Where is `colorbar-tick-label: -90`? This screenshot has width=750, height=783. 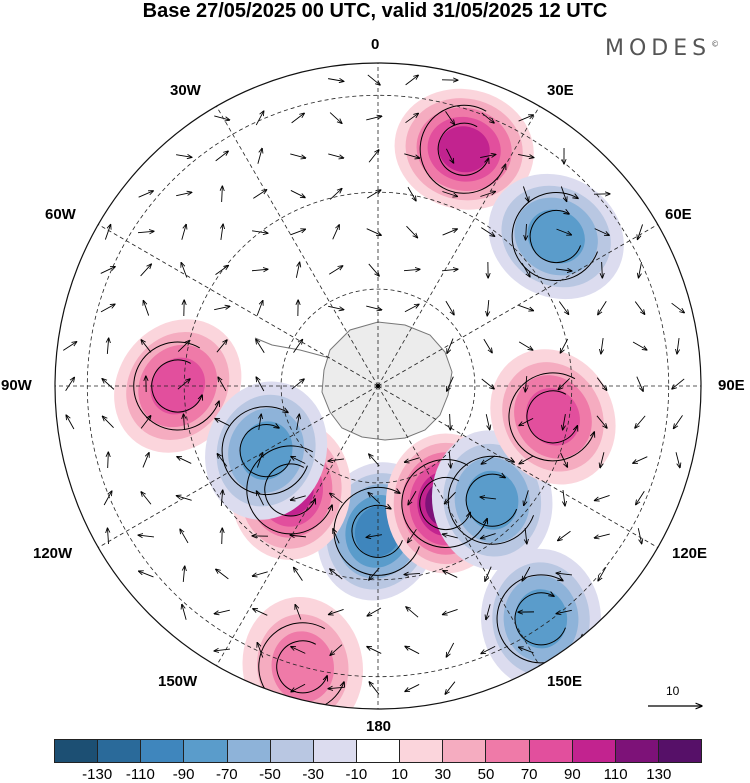 colorbar-tick-label: -90 is located at coordinates (183, 774).